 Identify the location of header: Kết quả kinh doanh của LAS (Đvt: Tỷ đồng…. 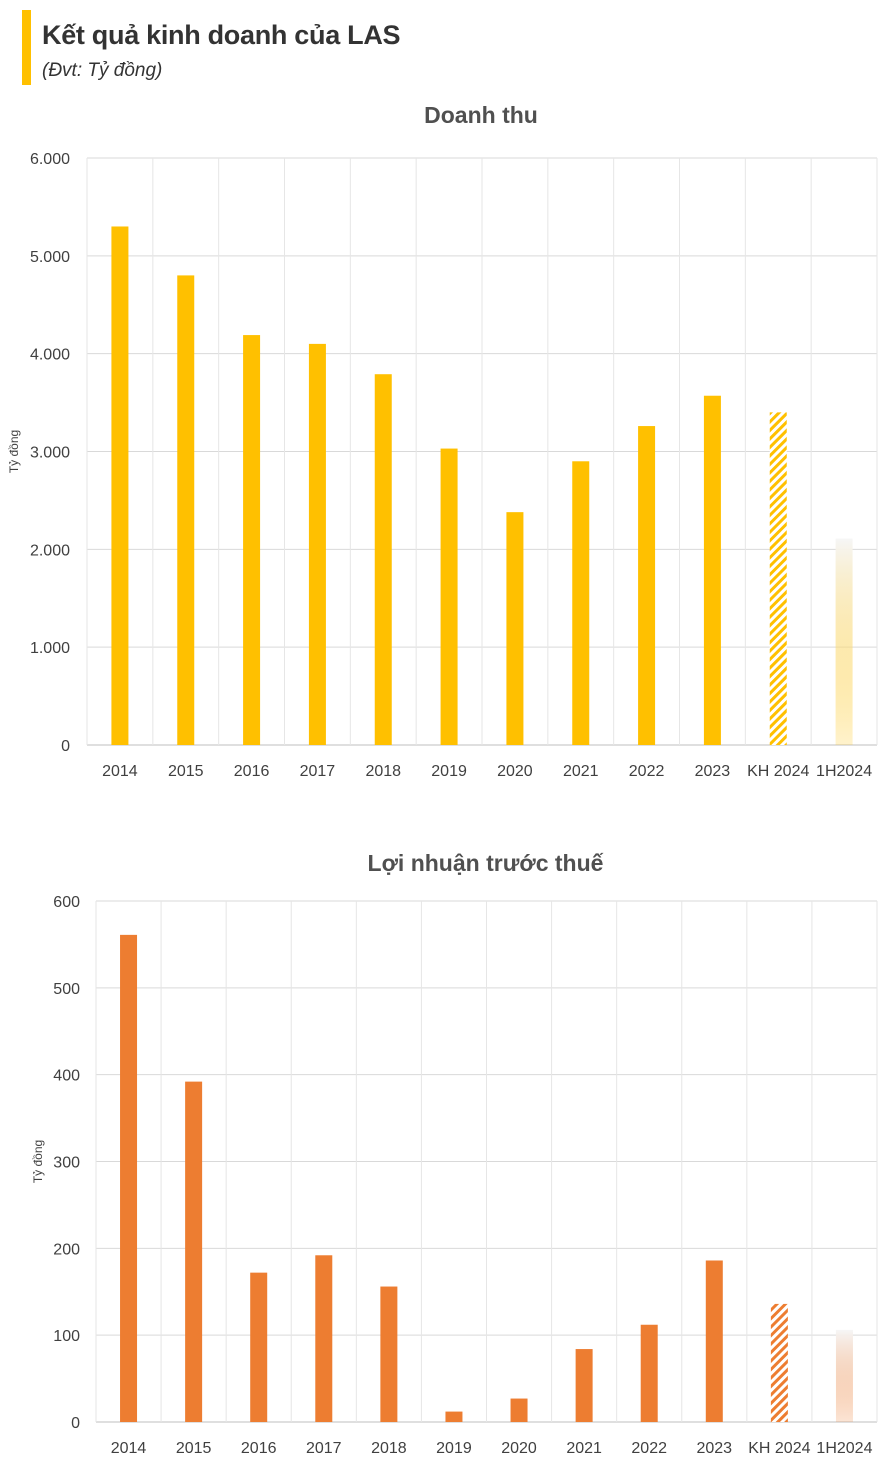
(452, 48).